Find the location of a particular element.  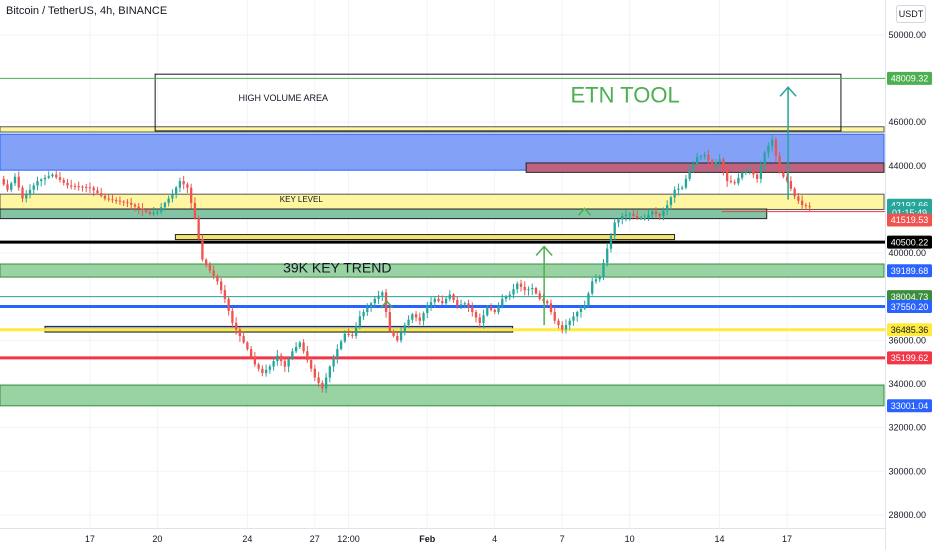

price-label-text: 42192.66 is located at coordinates (910, 206).